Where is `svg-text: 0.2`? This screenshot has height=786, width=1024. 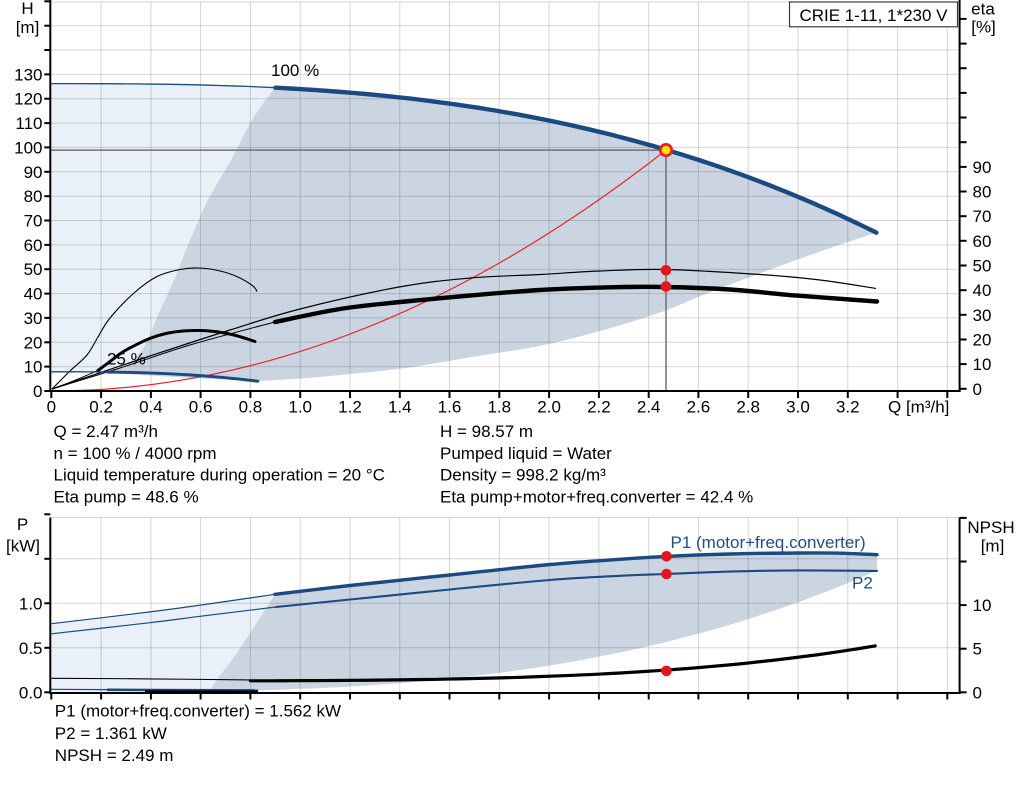
svg-text: 0.2 is located at coordinates (101, 407).